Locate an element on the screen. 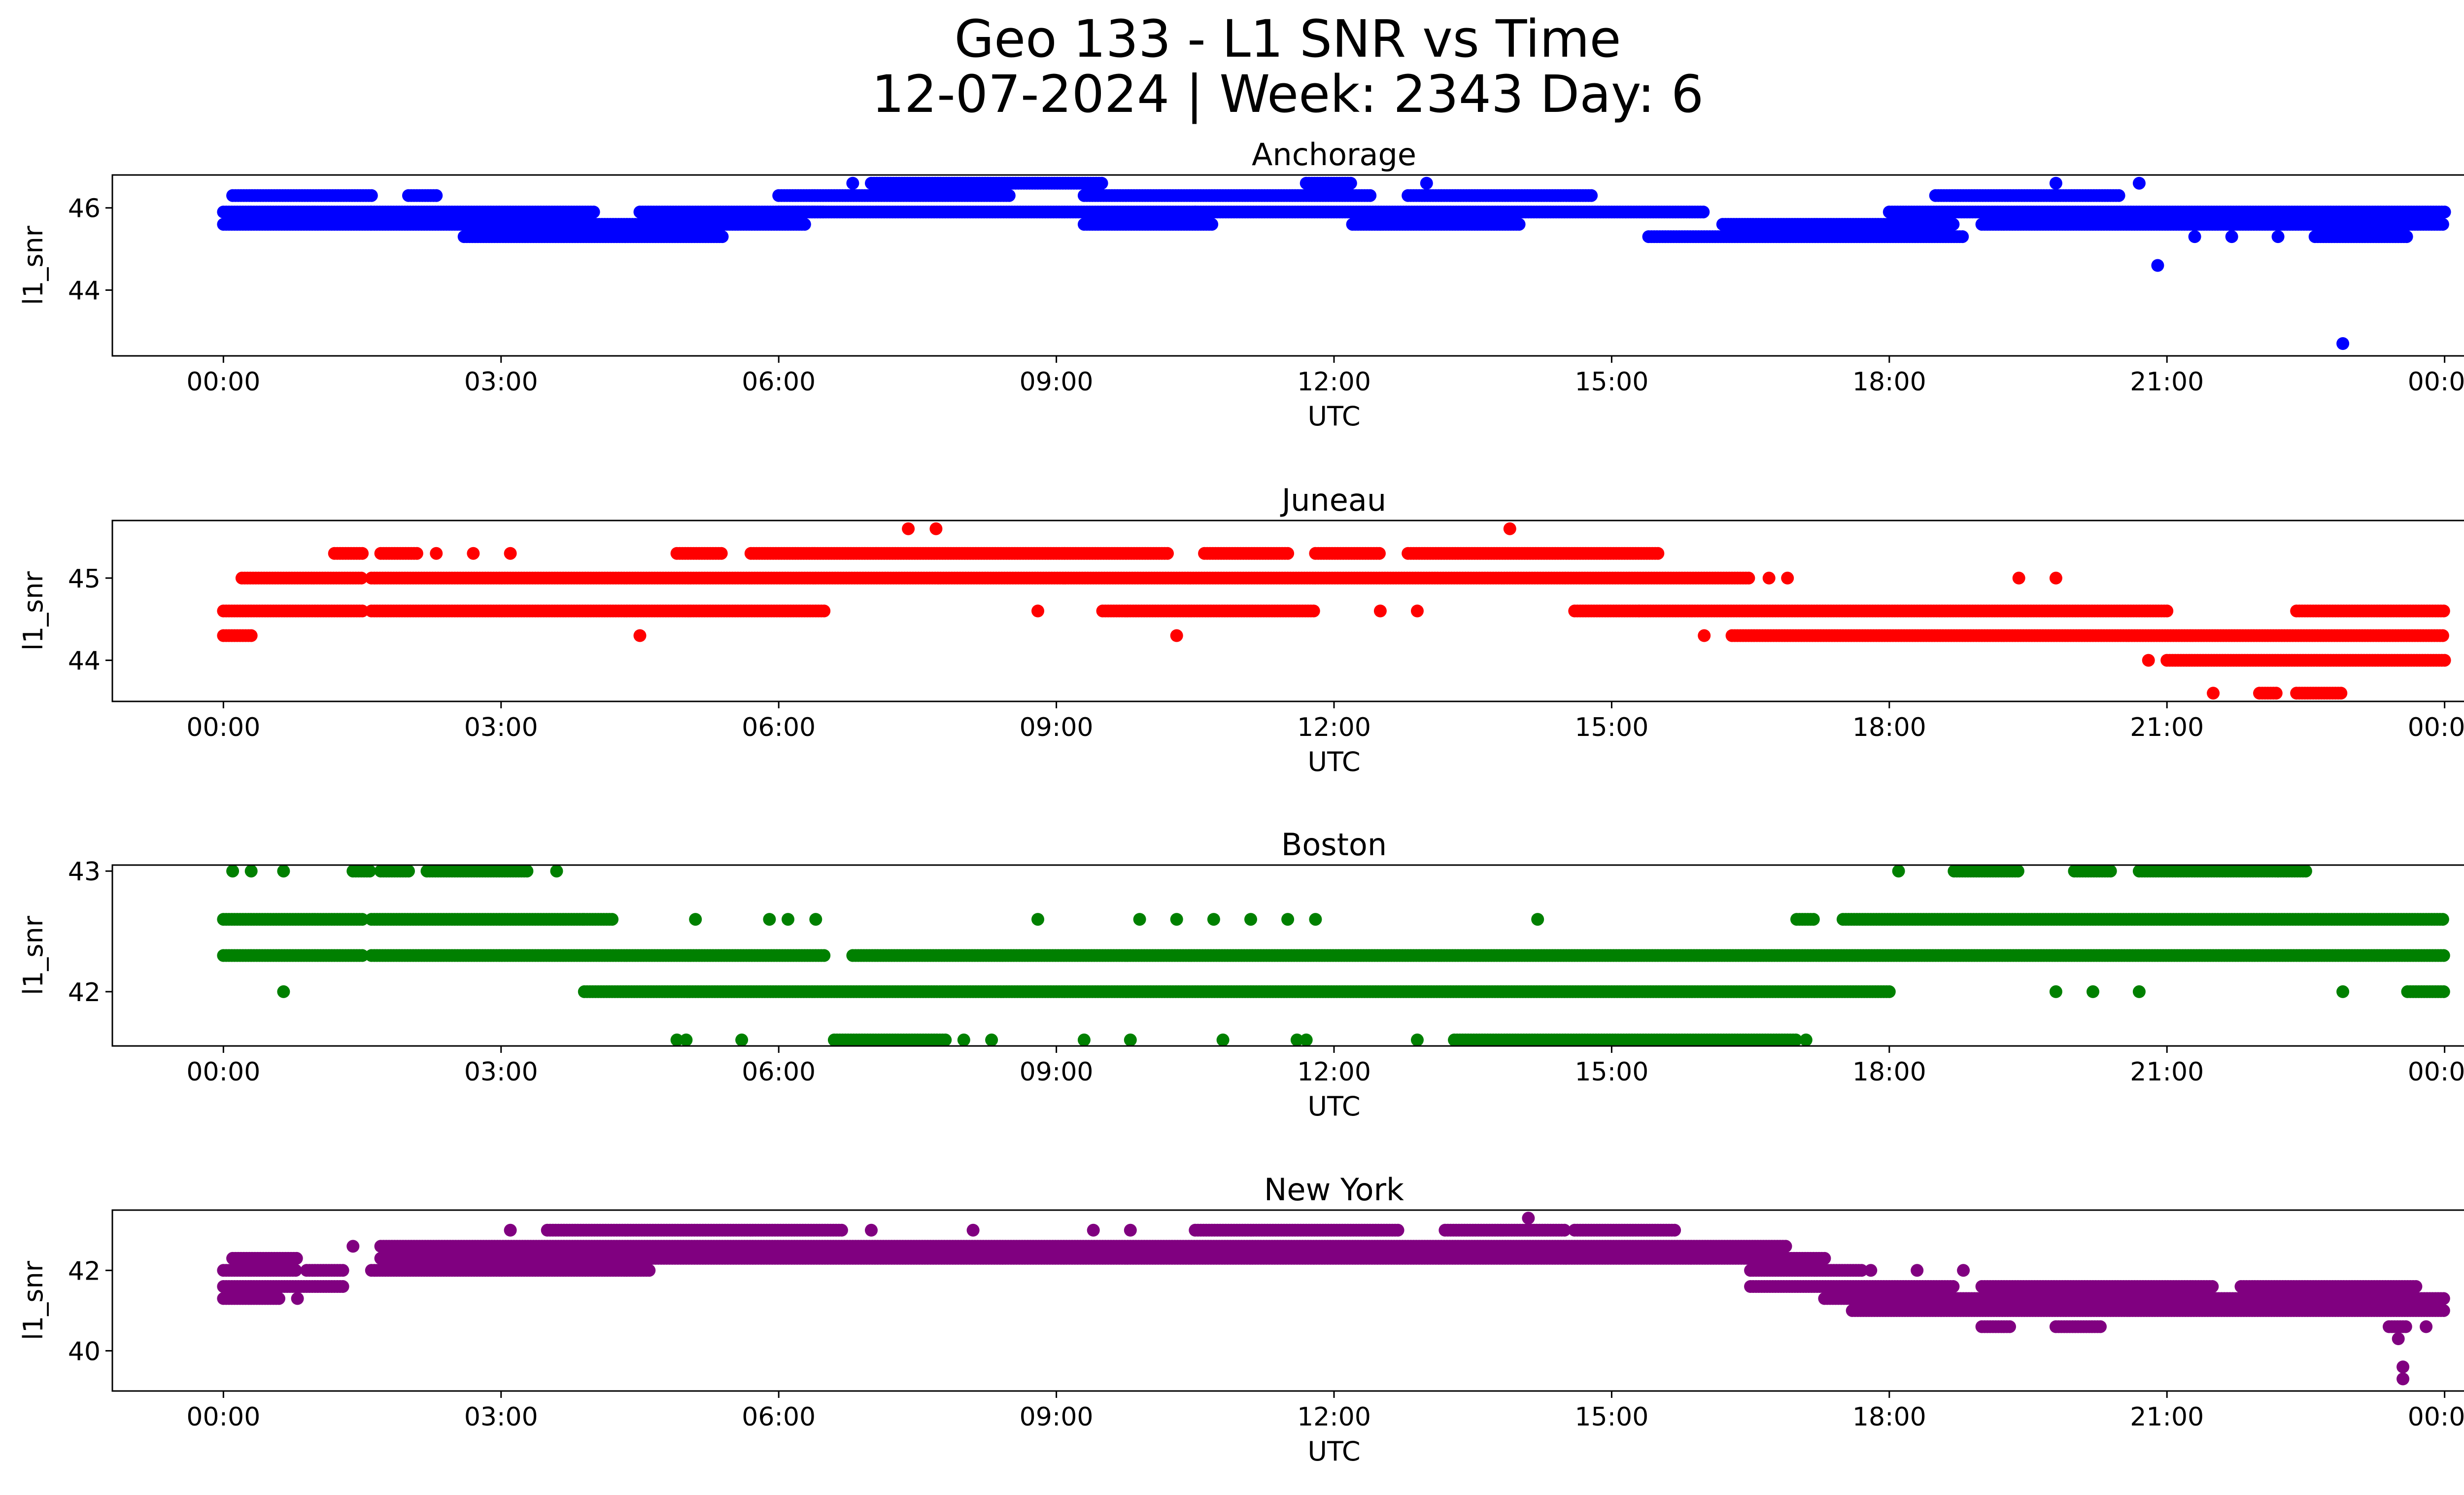 The image size is (2464, 1495). x-tick-label-anchorage-3: 09:00 is located at coordinates (1057, 382).